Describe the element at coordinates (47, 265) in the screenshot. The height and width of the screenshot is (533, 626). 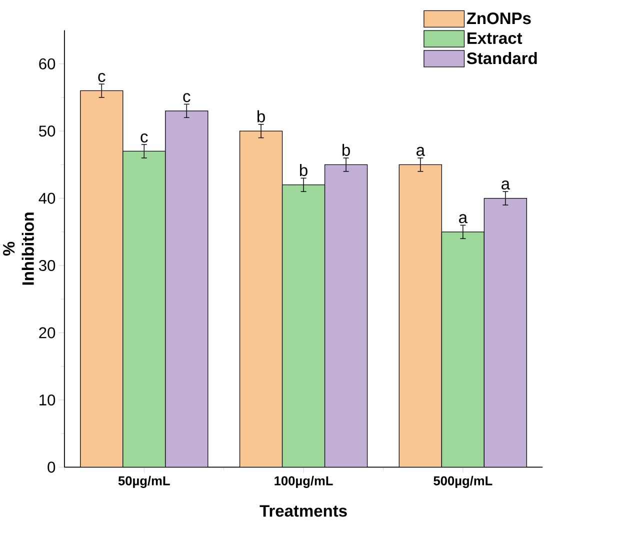
I see `y-tick-label: 30` at that location.